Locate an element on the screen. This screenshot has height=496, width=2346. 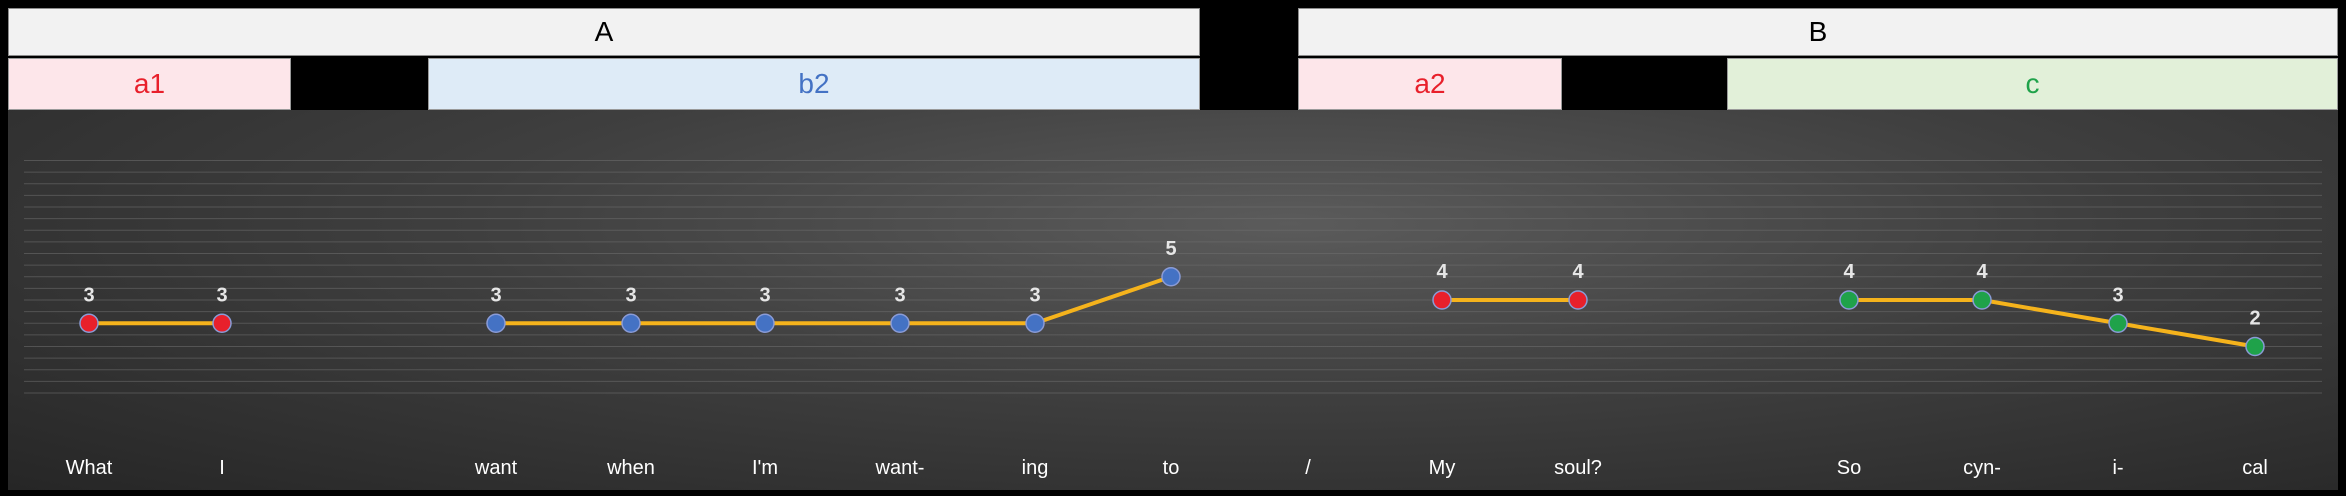
subsection-header-b2: b2 is located at coordinates (814, 84).